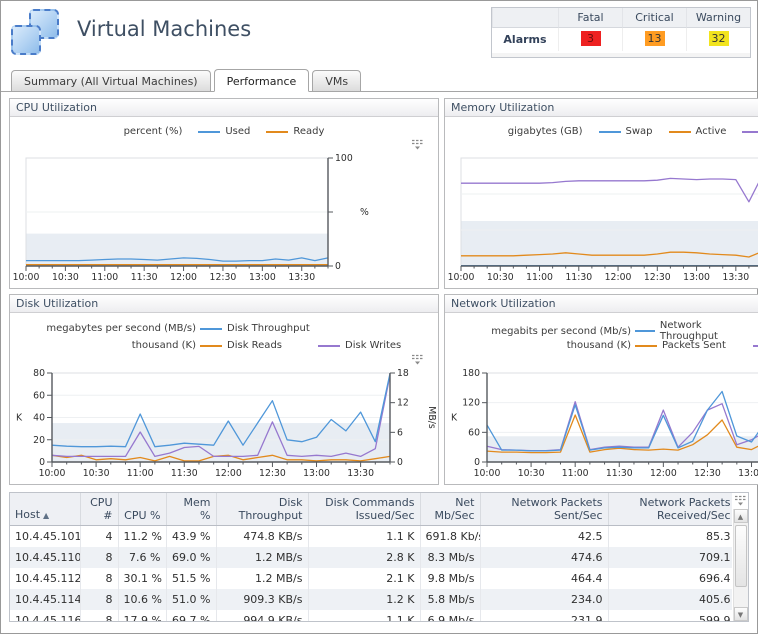 Image resolution: width=758 pixels, height=634 pixels. Describe the element at coordinates (262, 578) in the screenshot. I see `table-cell: 1.2 MB/s` at that location.